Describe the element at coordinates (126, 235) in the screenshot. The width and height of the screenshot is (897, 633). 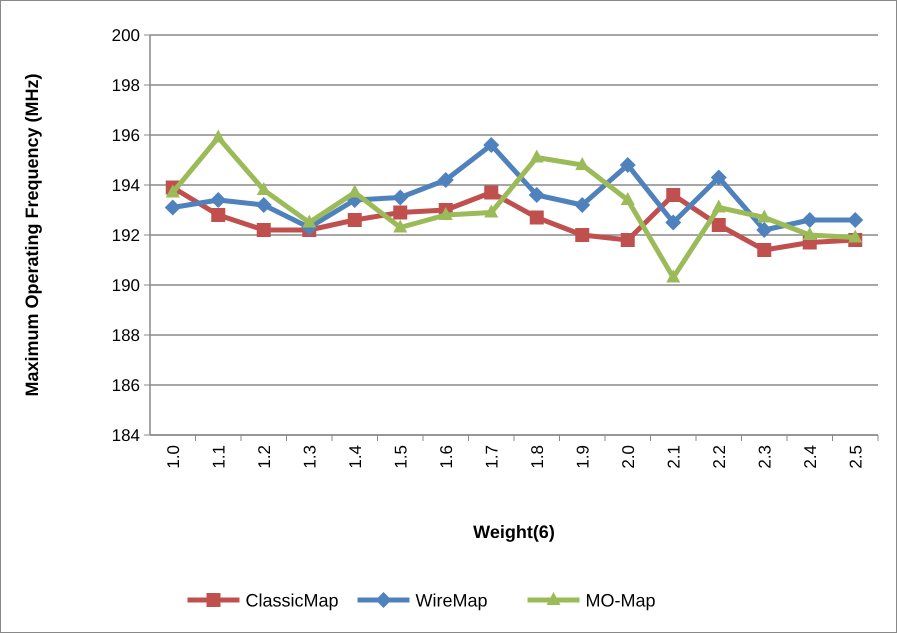
I see `y-tick-label: 192` at that location.